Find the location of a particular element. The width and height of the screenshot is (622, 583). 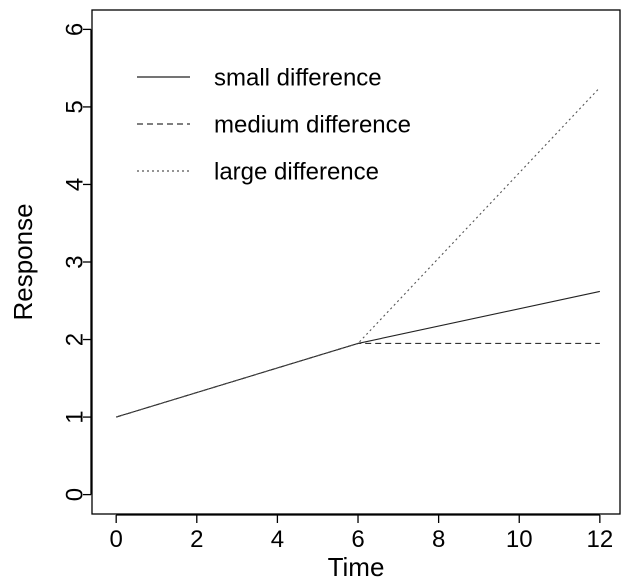

legend-label: large difference is located at coordinates (296, 171).